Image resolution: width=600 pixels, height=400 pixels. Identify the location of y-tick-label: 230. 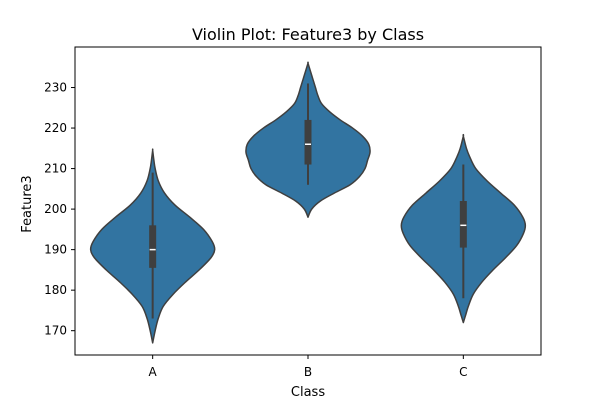
(55, 88).